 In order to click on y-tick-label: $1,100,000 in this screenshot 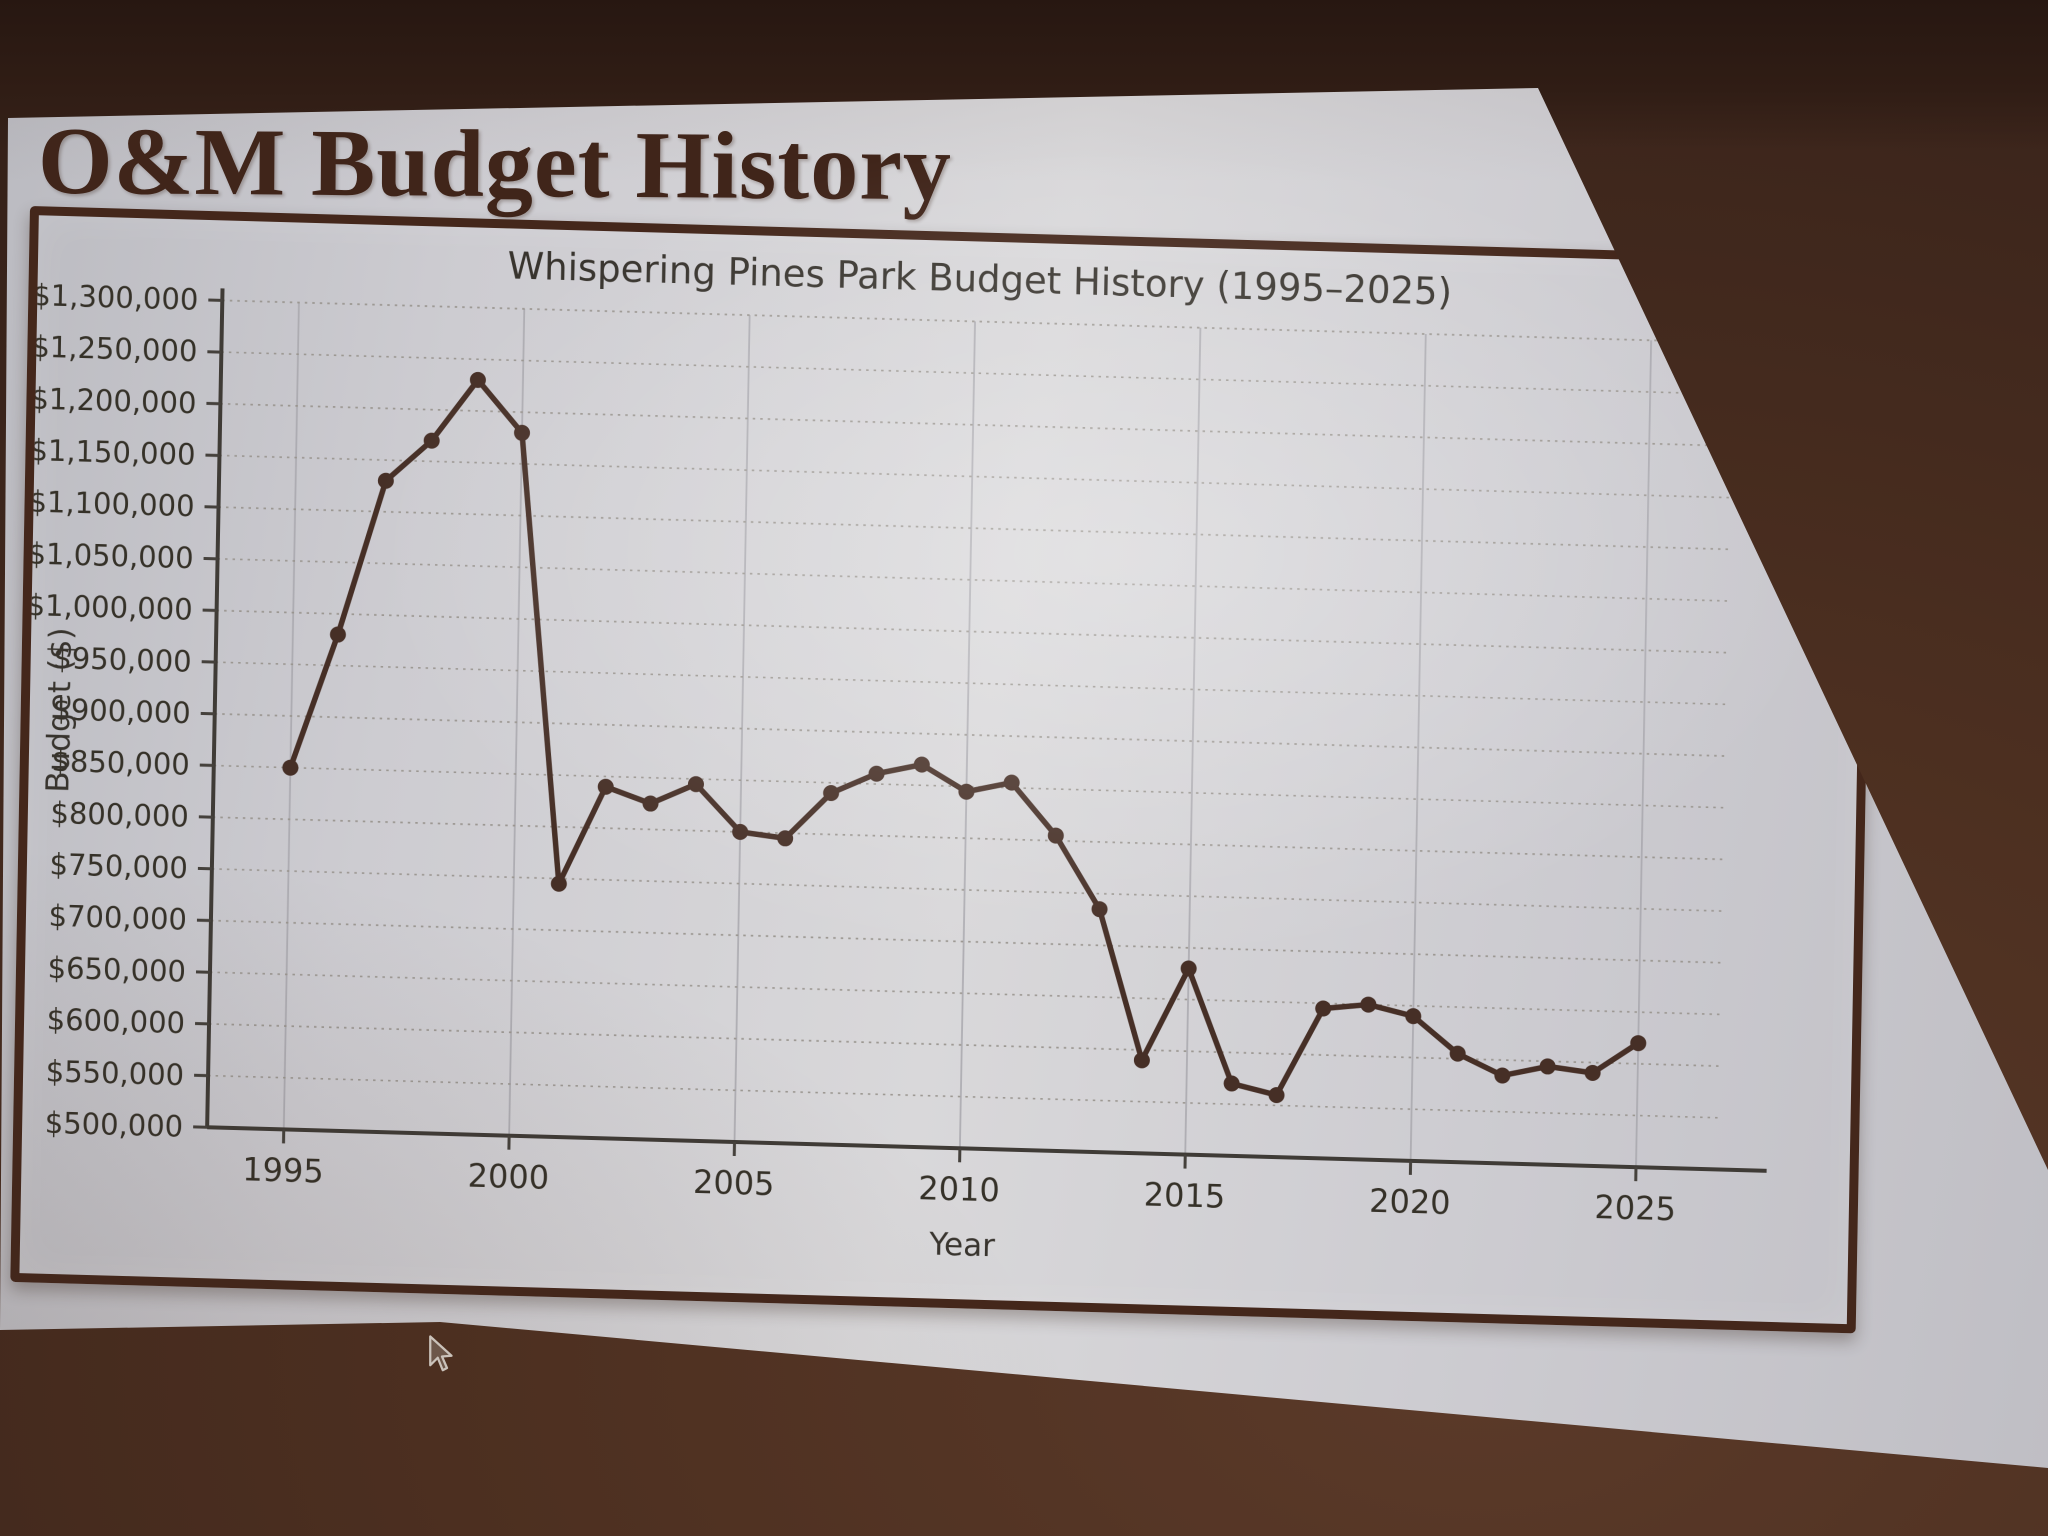, I will do `click(111, 504)`.